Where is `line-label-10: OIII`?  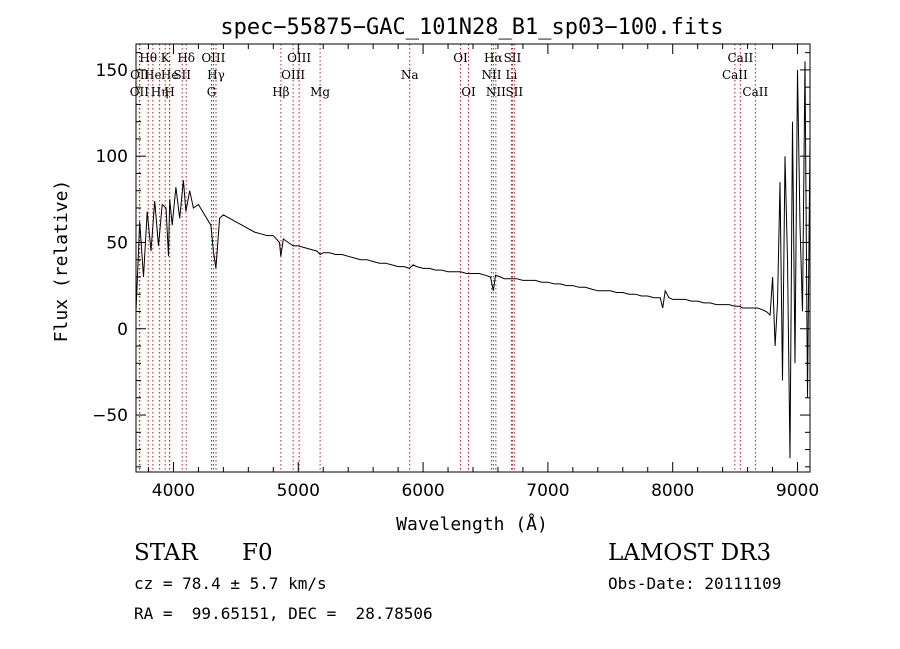
line-label-10: OIII is located at coordinates (213, 58).